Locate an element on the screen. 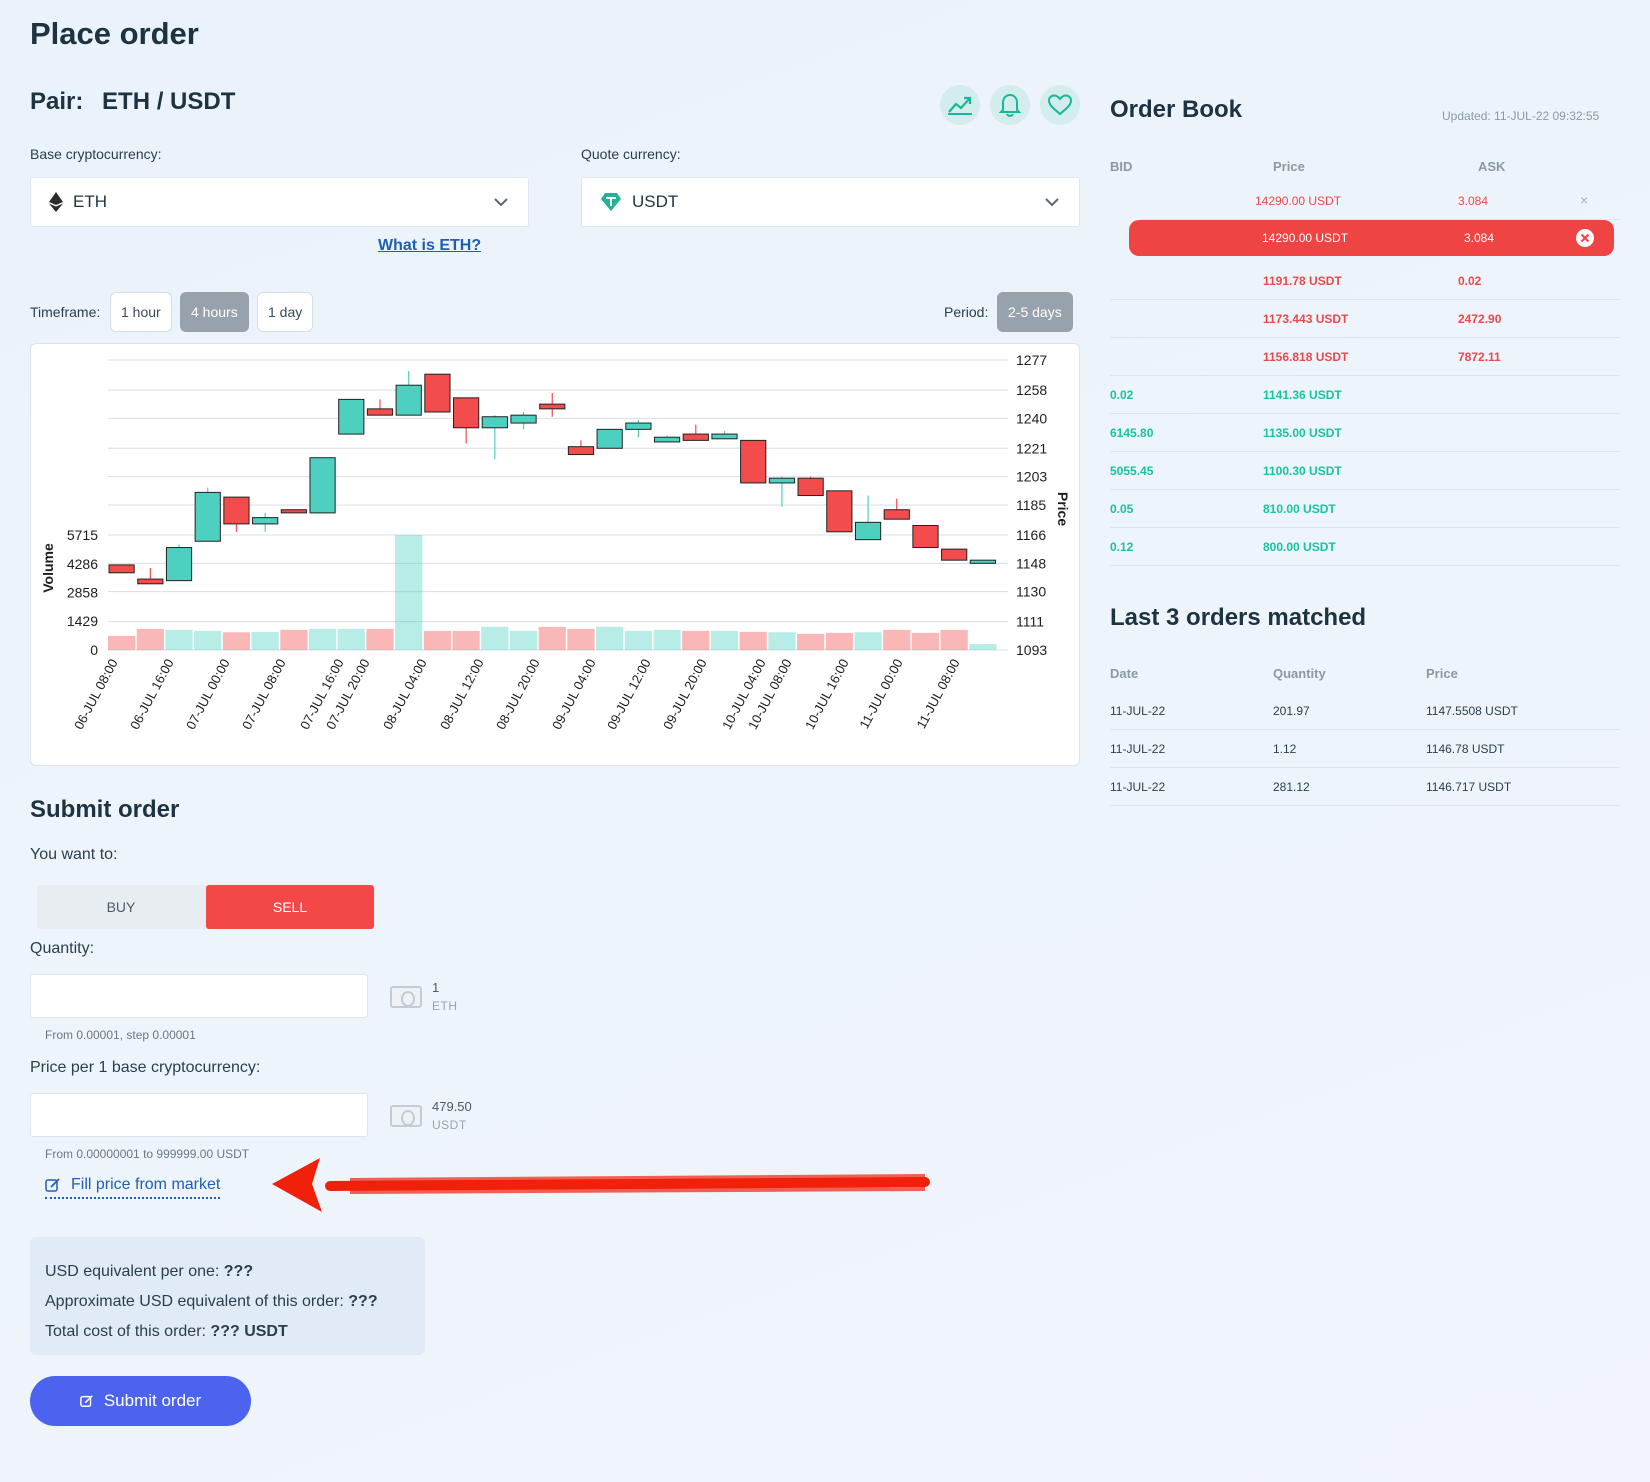 This screenshot has width=1650, height=1482. order-book-row: 5055.45 1100.30 USDT is located at coordinates (1365, 471).